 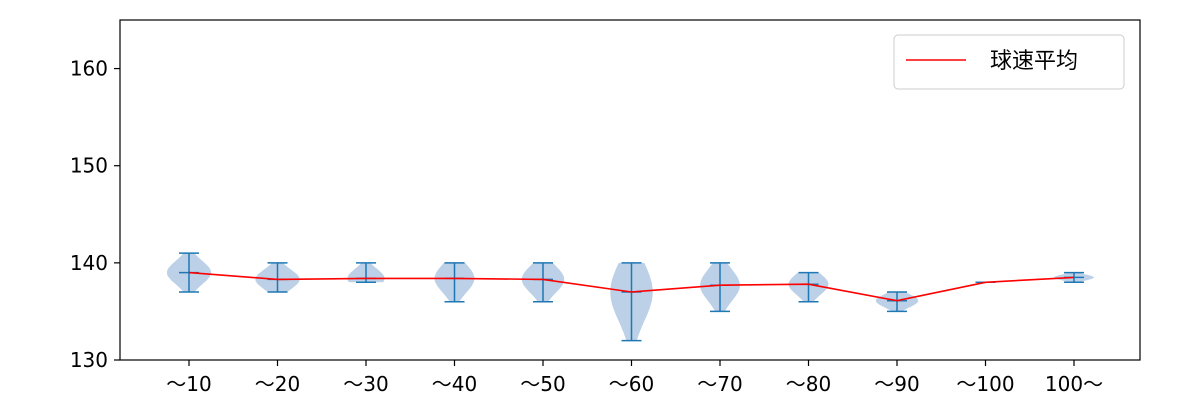 What do you see at coordinates (454, 384) in the screenshot?
I see `x-tick-label: ～40` at bounding box center [454, 384].